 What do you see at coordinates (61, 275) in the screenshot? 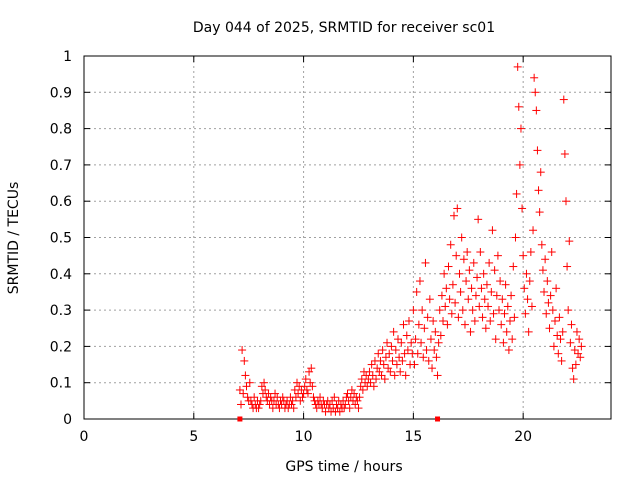
I see `y-tick-label: 0.4` at bounding box center [61, 275].